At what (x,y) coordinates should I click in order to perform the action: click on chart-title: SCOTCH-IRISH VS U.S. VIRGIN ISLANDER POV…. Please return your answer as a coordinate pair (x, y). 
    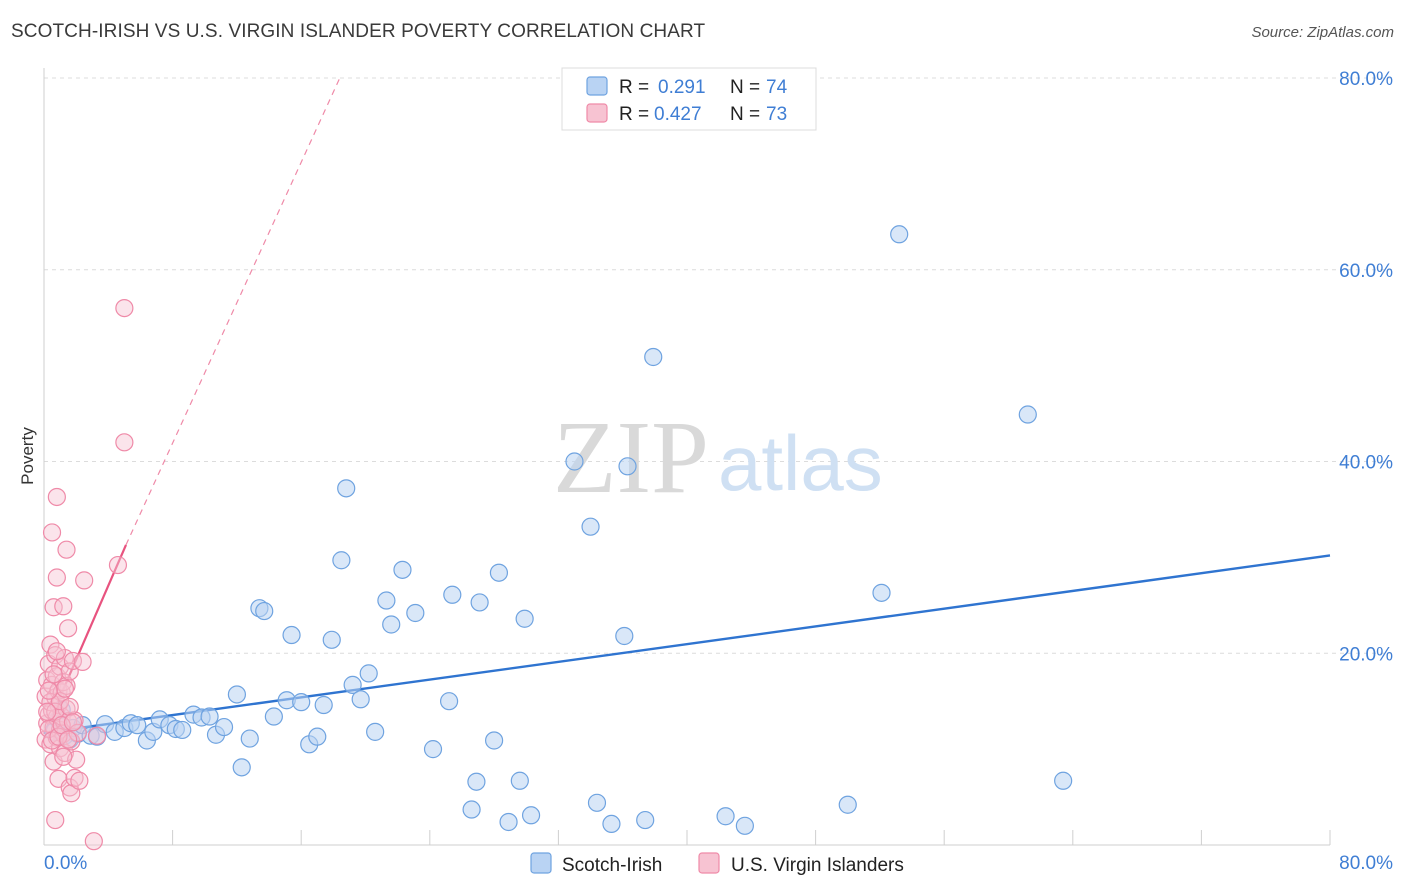
    Looking at the image, I should click on (358, 31).